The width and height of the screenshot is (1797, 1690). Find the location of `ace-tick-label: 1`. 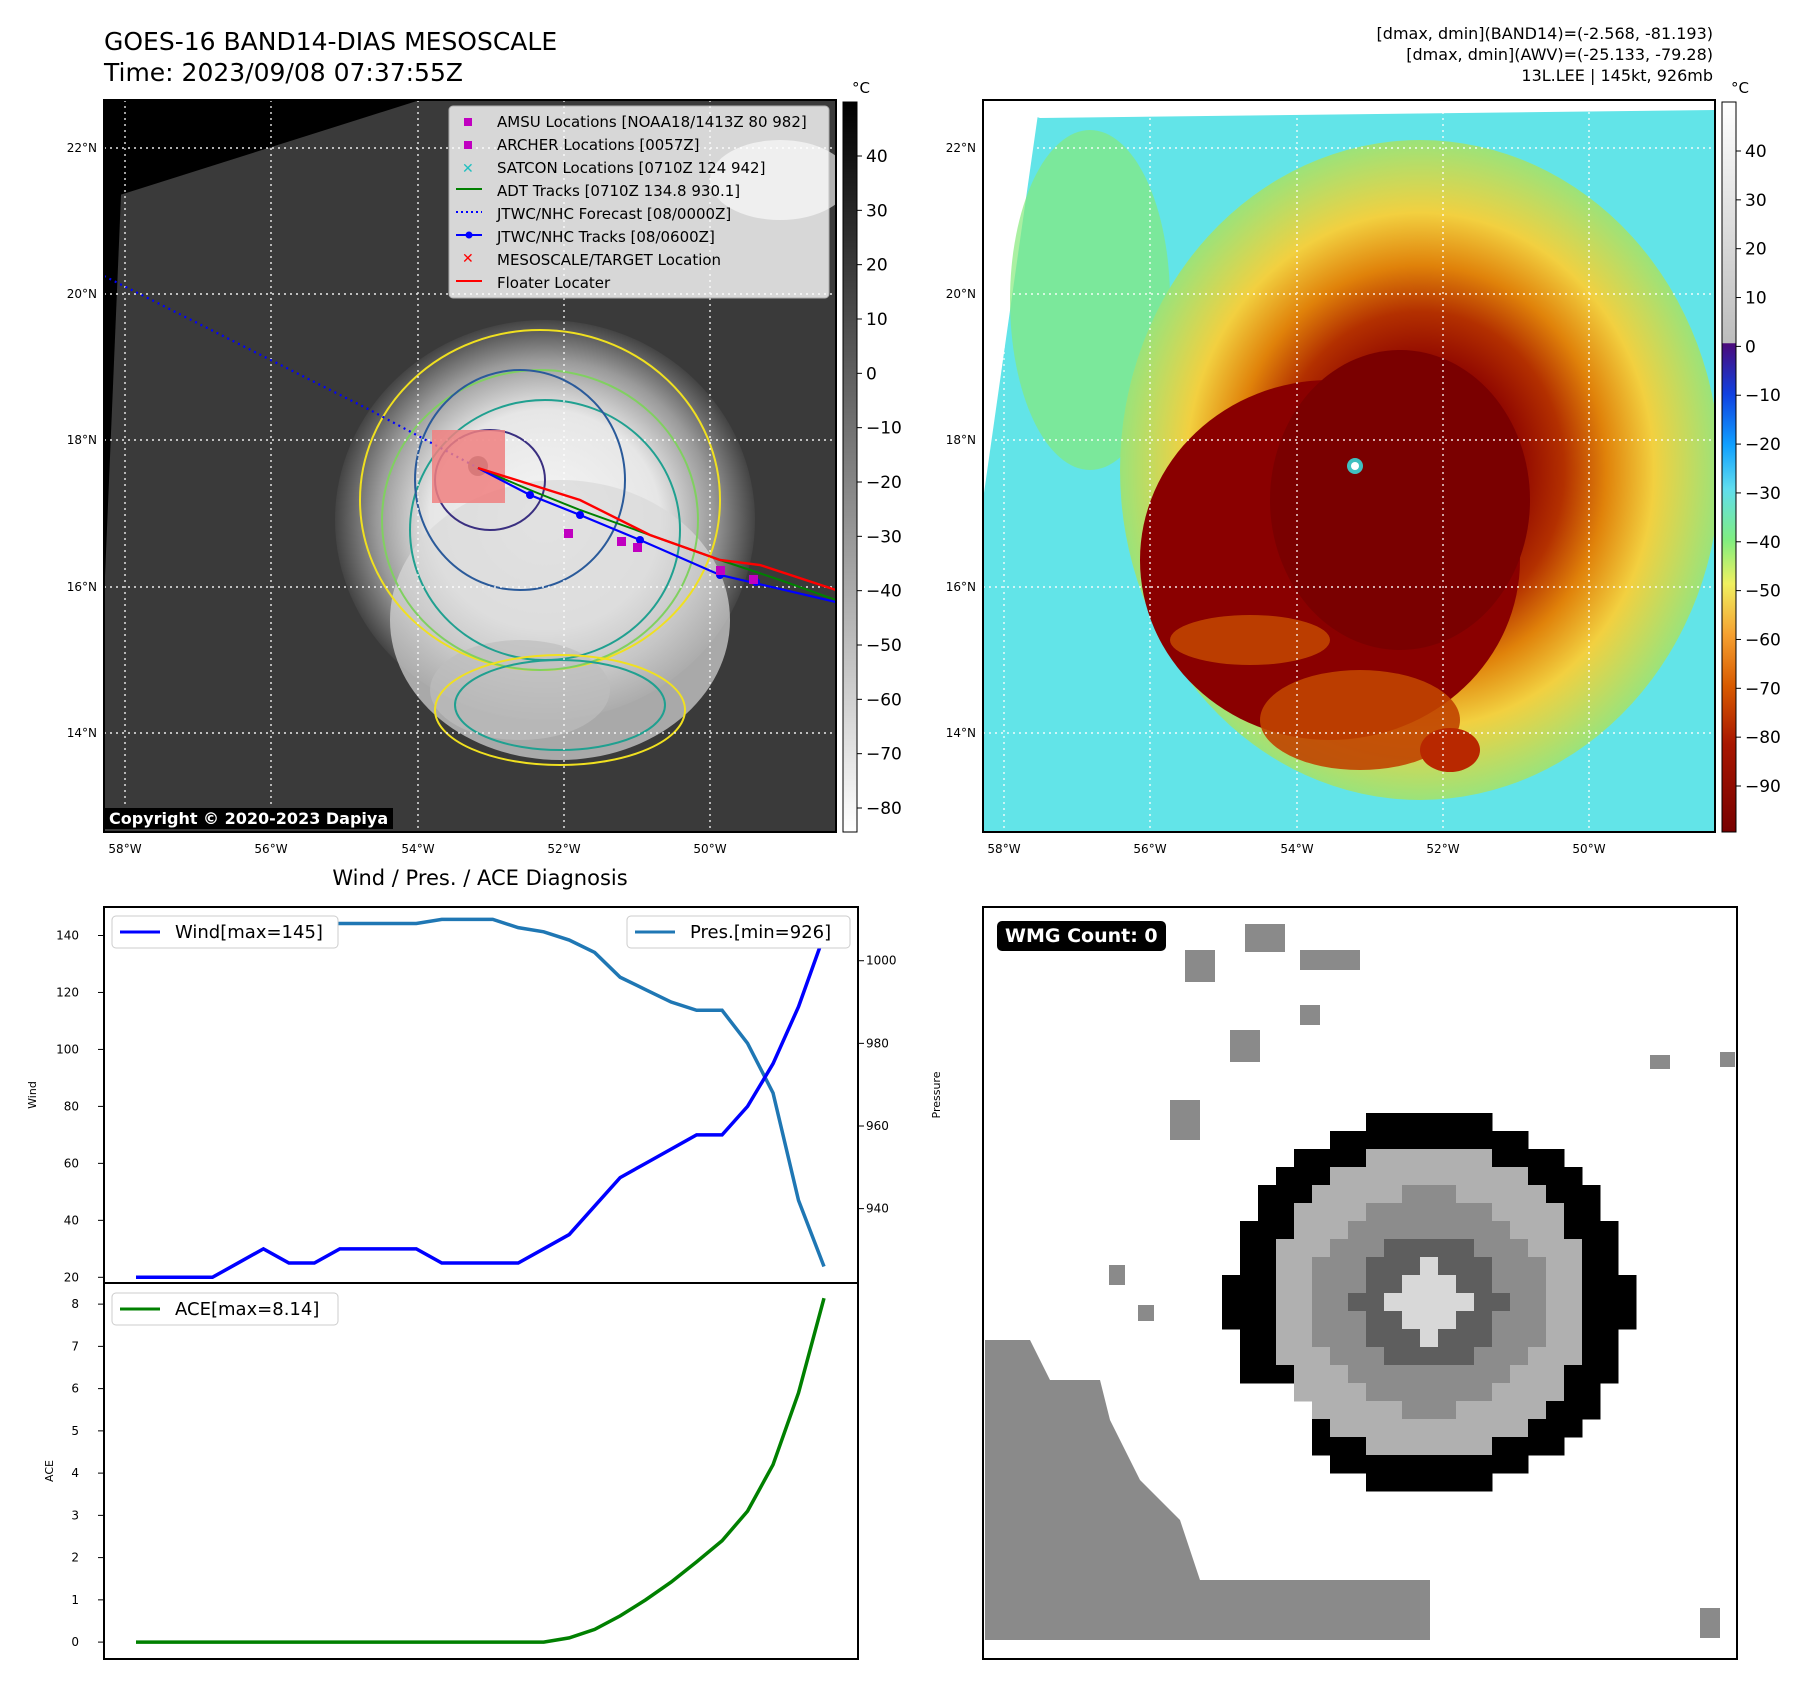

ace-tick-label: 1 is located at coordinates (75, 1600).